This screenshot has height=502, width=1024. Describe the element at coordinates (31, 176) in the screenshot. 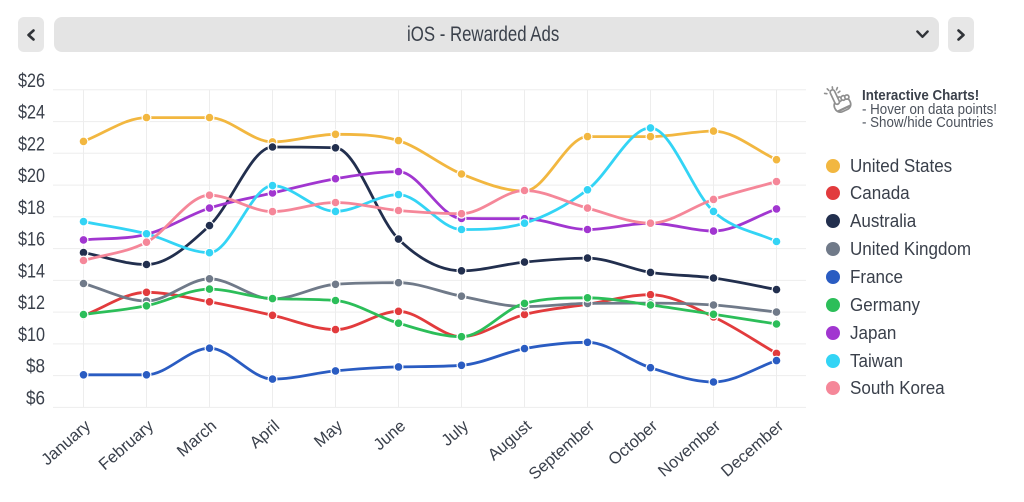

I see `svg-text: $20` at that location.